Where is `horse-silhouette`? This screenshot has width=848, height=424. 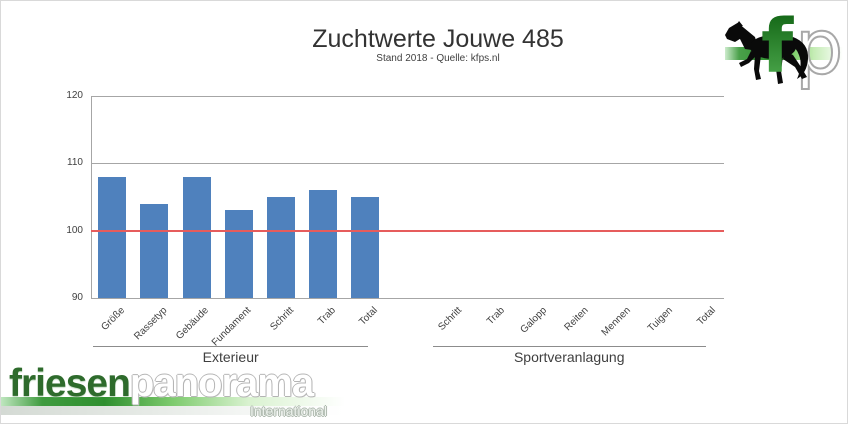
horse-silhouette is located at coordinates (767, 52).